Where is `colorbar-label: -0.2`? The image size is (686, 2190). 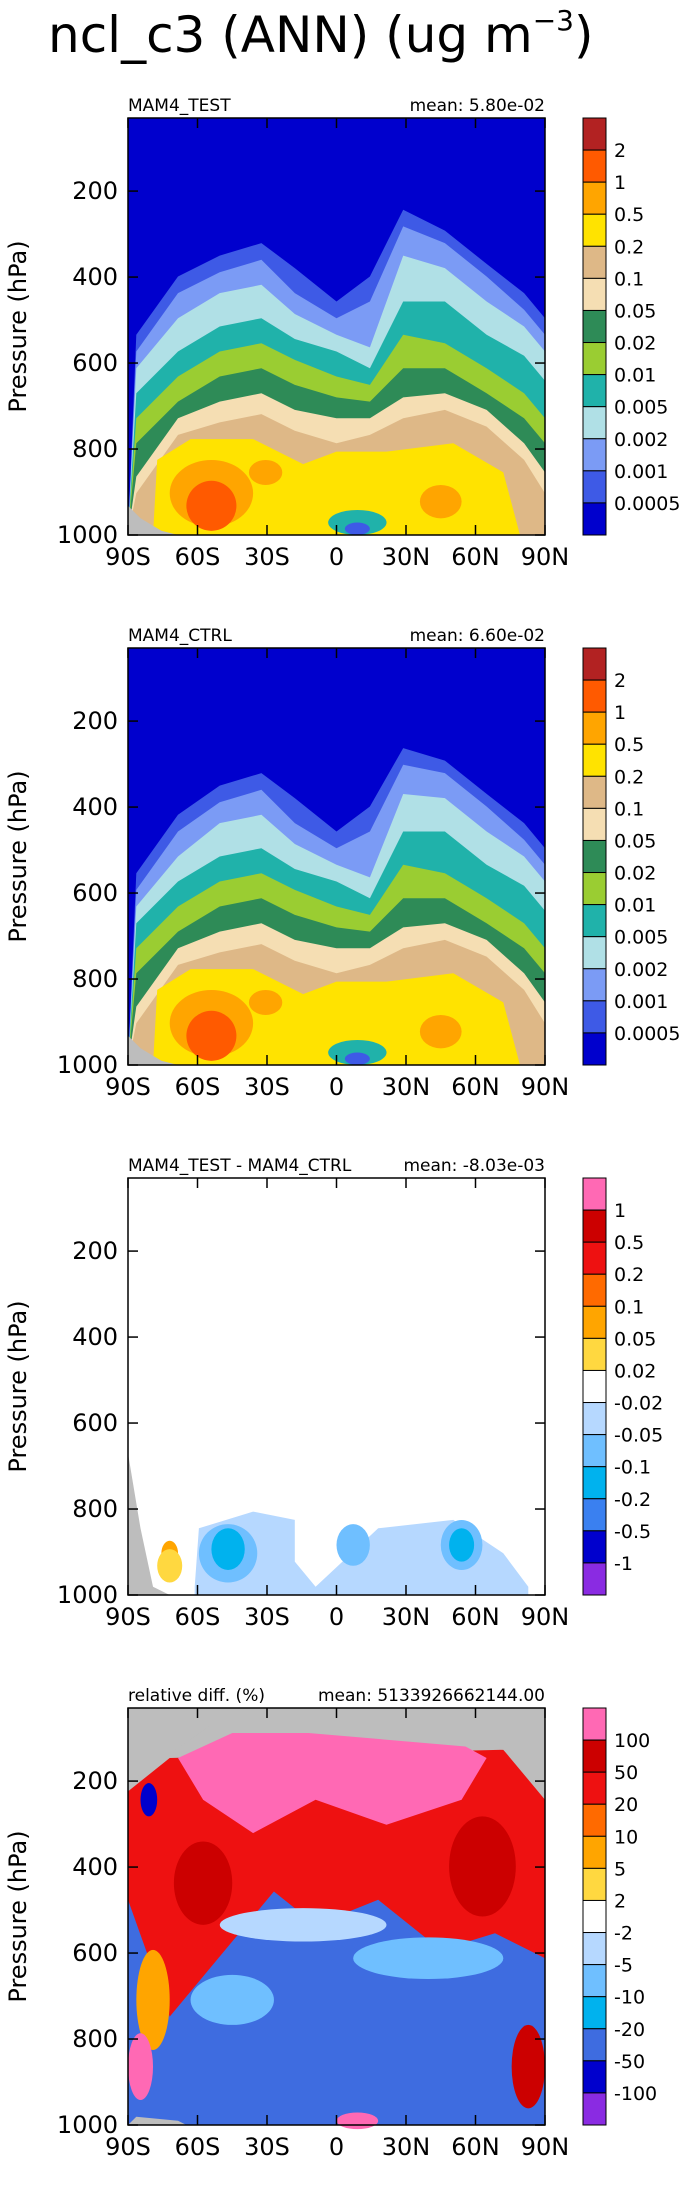 colorbar-label: -0.2 is located at coordinates (632, 1500).